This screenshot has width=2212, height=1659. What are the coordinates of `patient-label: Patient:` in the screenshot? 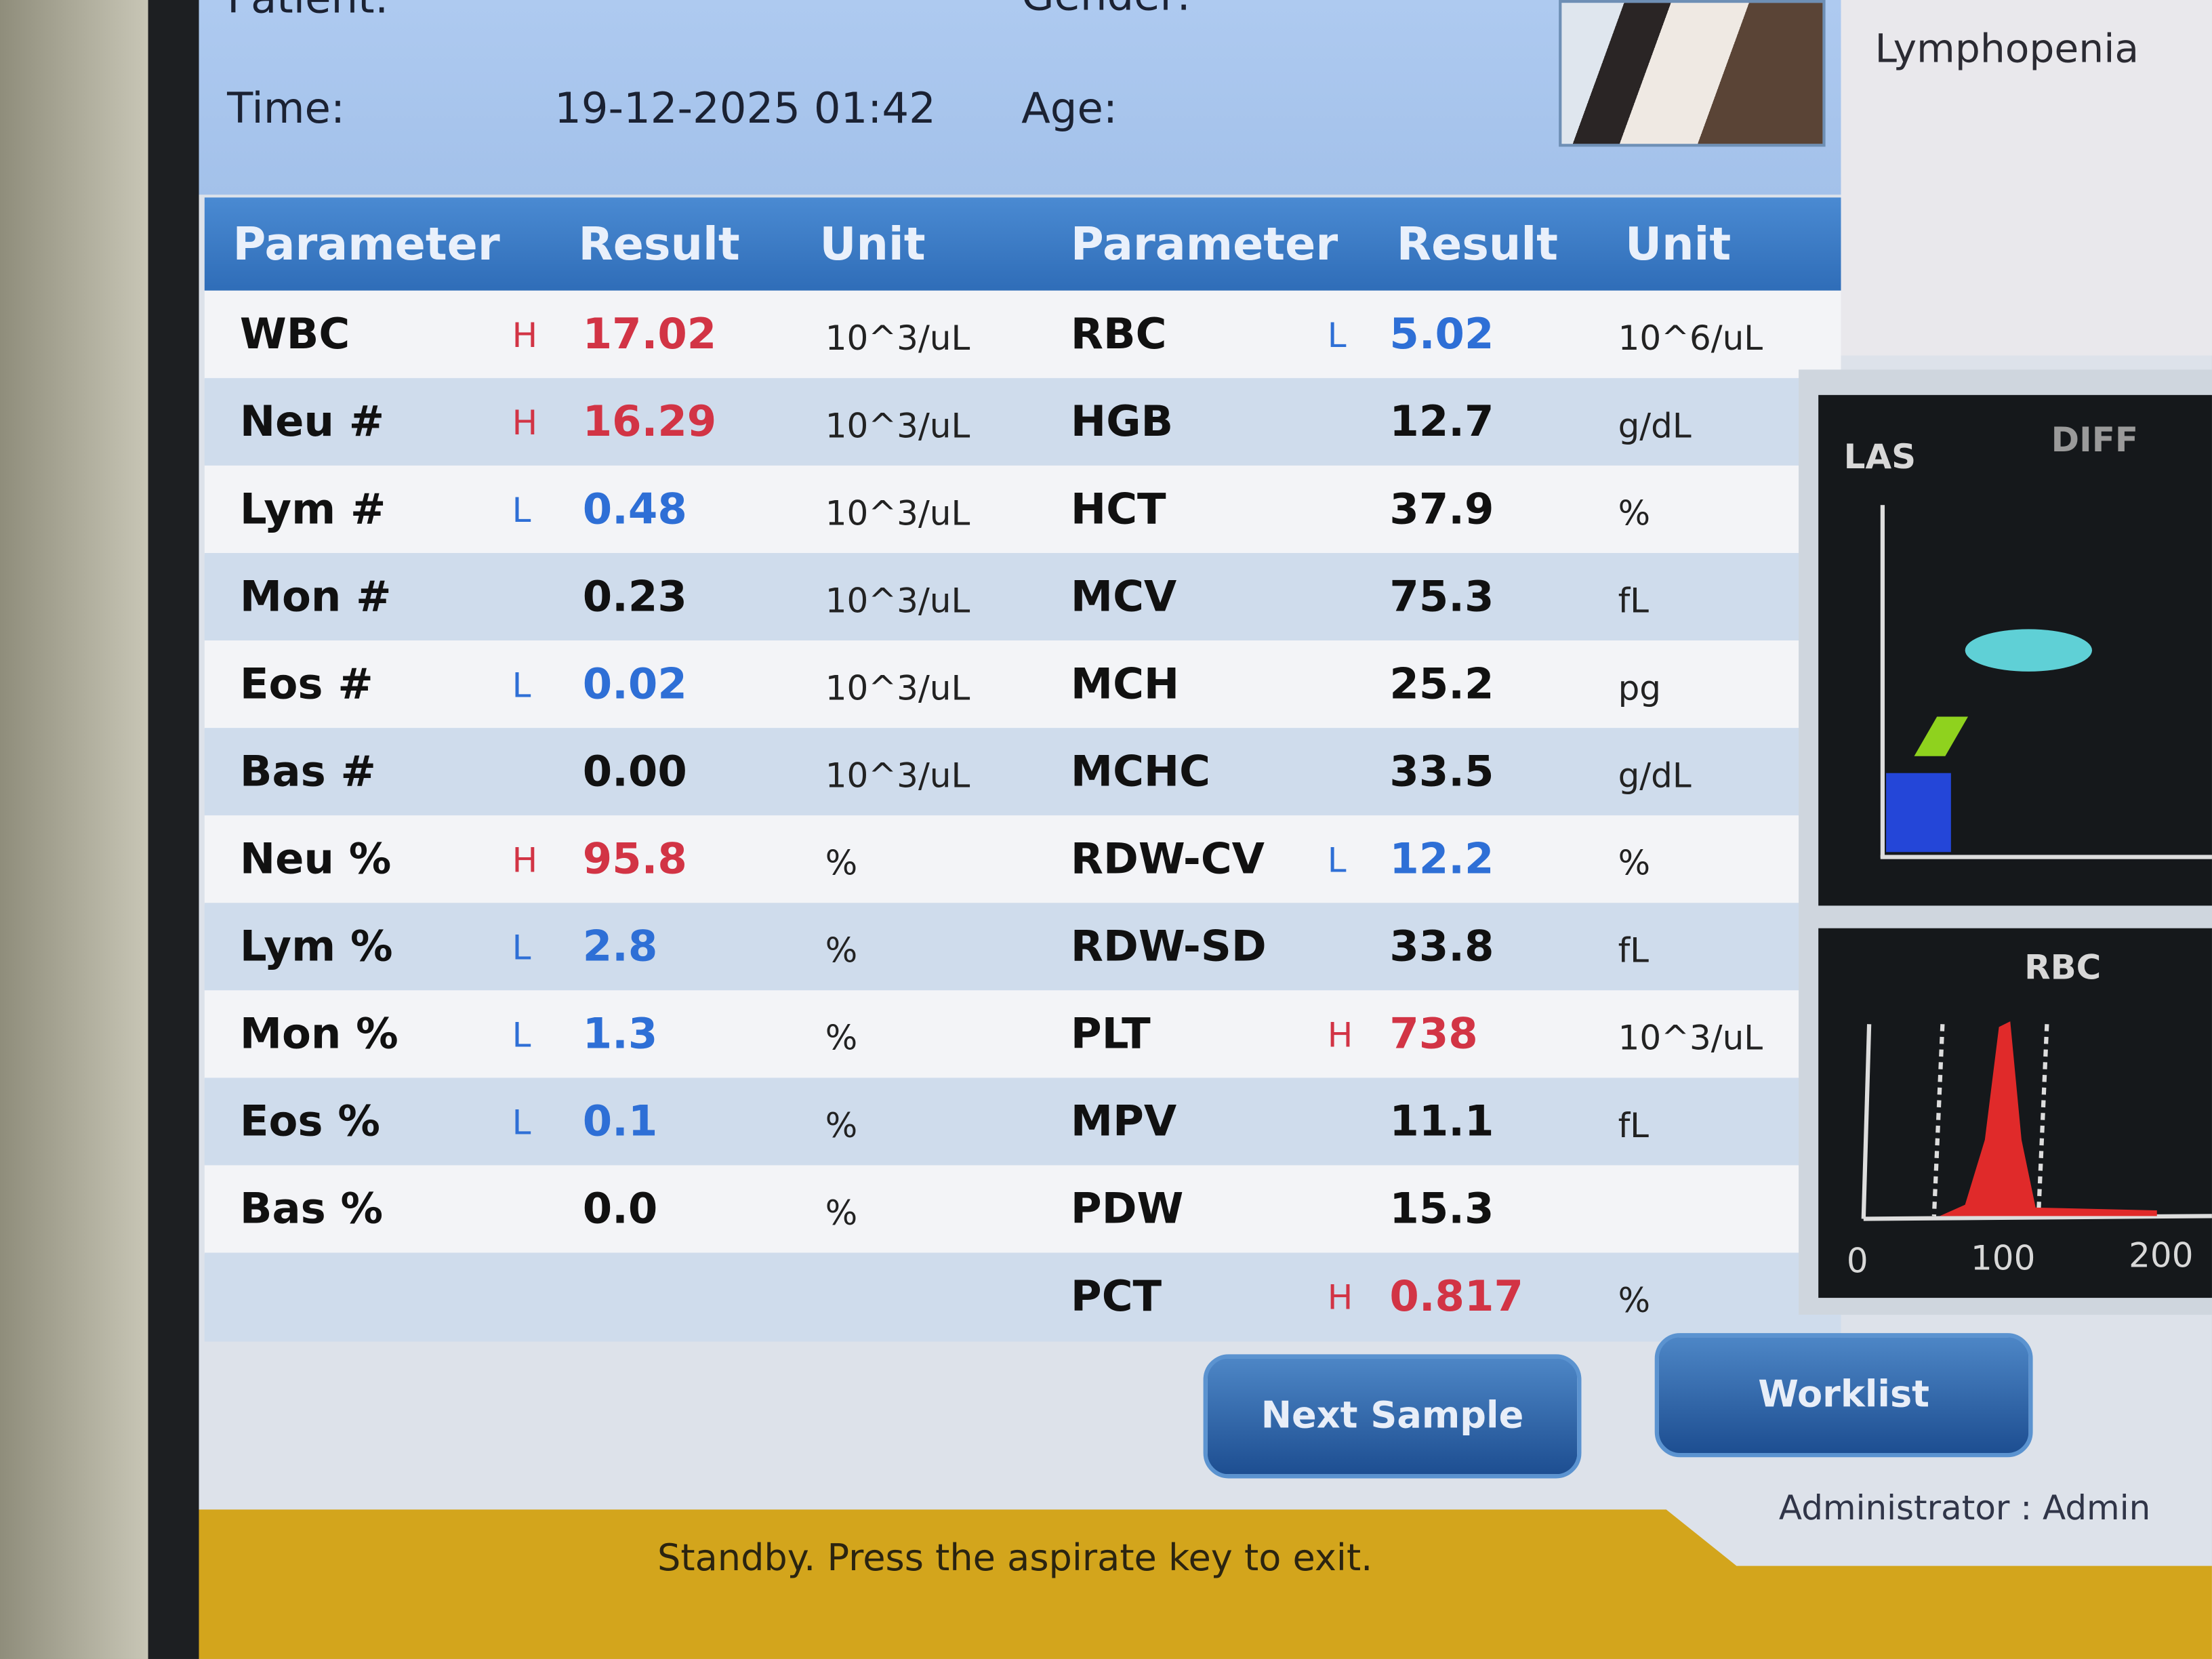 It's located at (308, 12).